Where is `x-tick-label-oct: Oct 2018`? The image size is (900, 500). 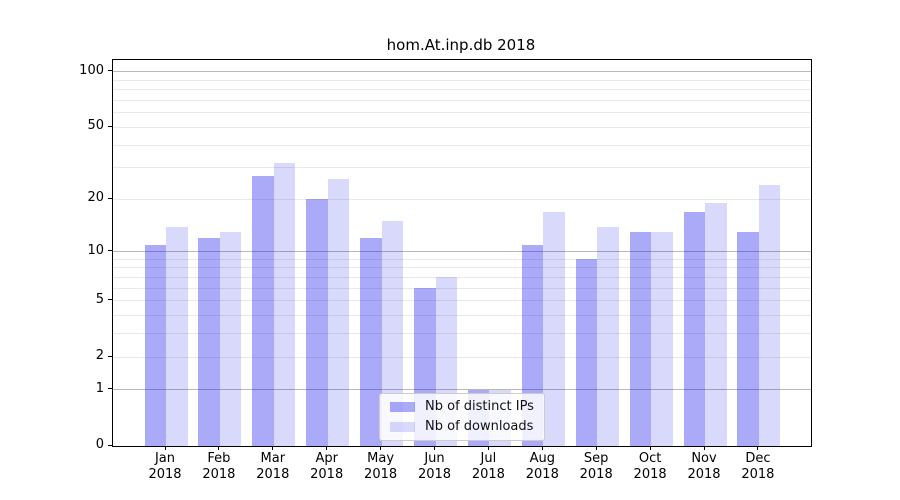 x-tick-label-oct: Oct 2018 is located at coordinates (650, 467).